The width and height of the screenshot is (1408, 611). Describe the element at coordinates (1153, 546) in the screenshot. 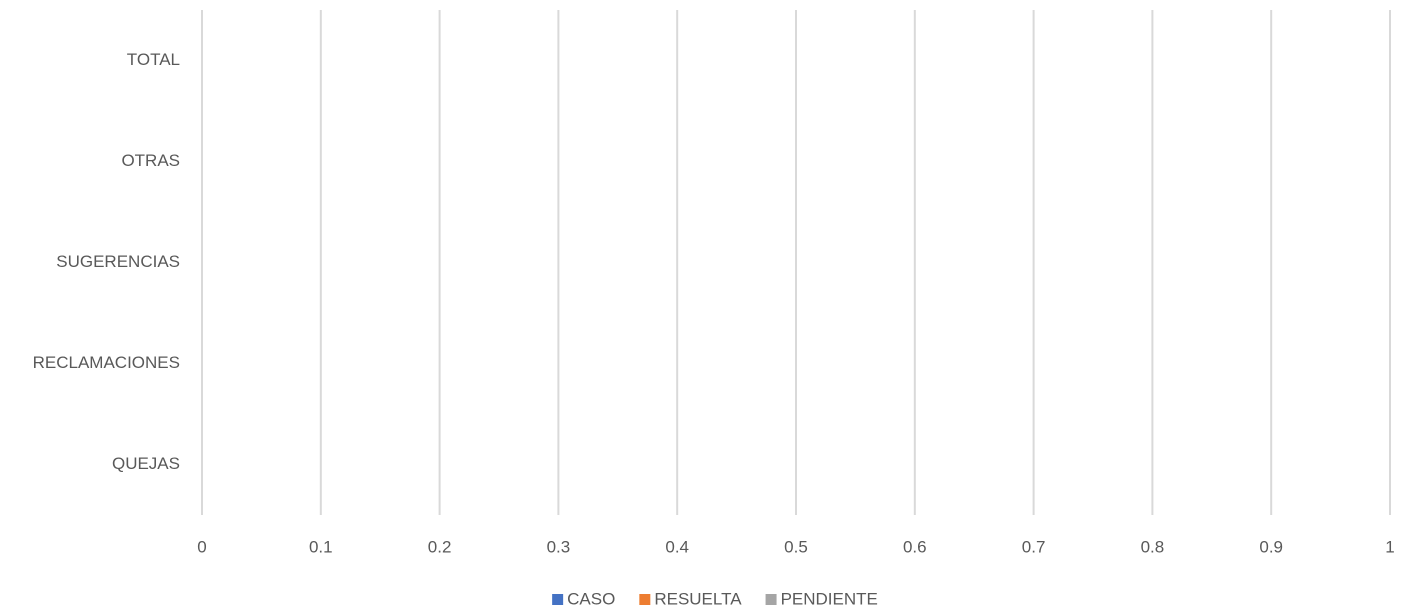

I see `x-tick-label: 0.8` at that location.